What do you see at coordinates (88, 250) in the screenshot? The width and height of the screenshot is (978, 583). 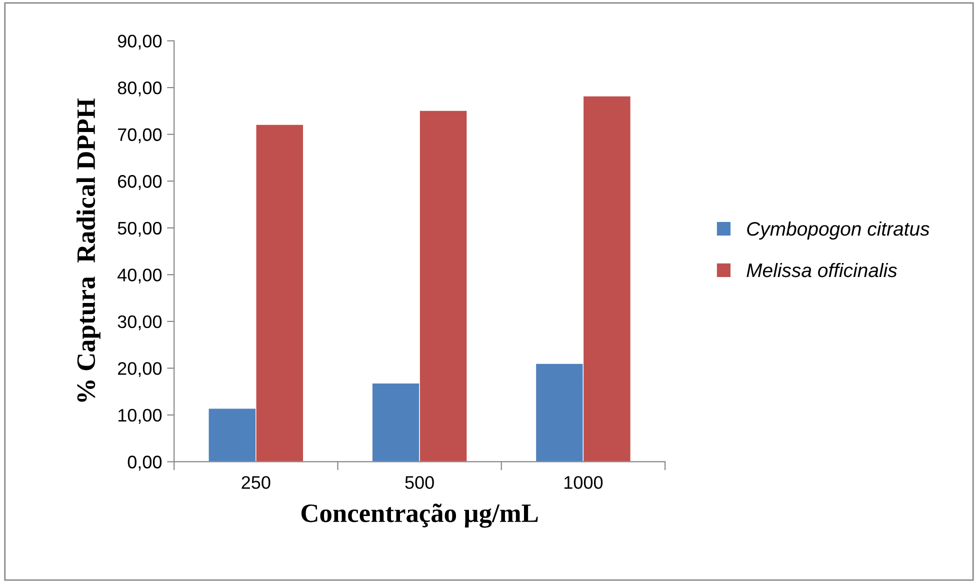 I see `y-axis-title: % Captura Radical DPPH` at bounding box center [88, 250].